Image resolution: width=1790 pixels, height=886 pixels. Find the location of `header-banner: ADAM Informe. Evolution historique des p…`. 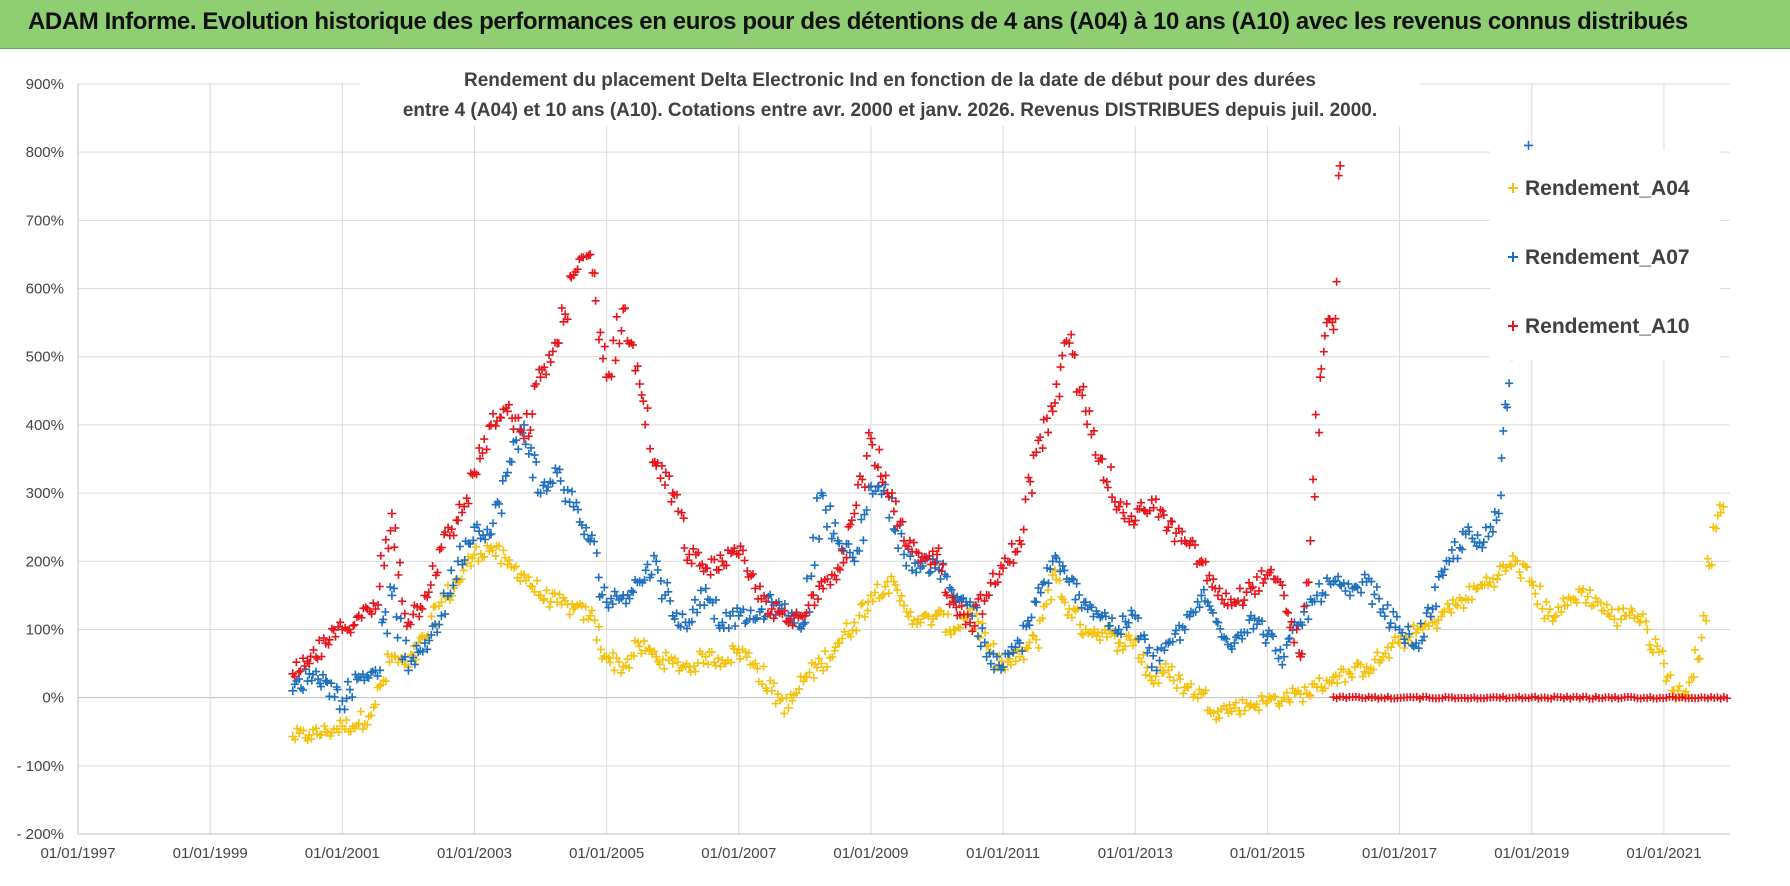

header-banner: ADAM Informe. Evolution historique des p… is located at coordinates (895, 24).